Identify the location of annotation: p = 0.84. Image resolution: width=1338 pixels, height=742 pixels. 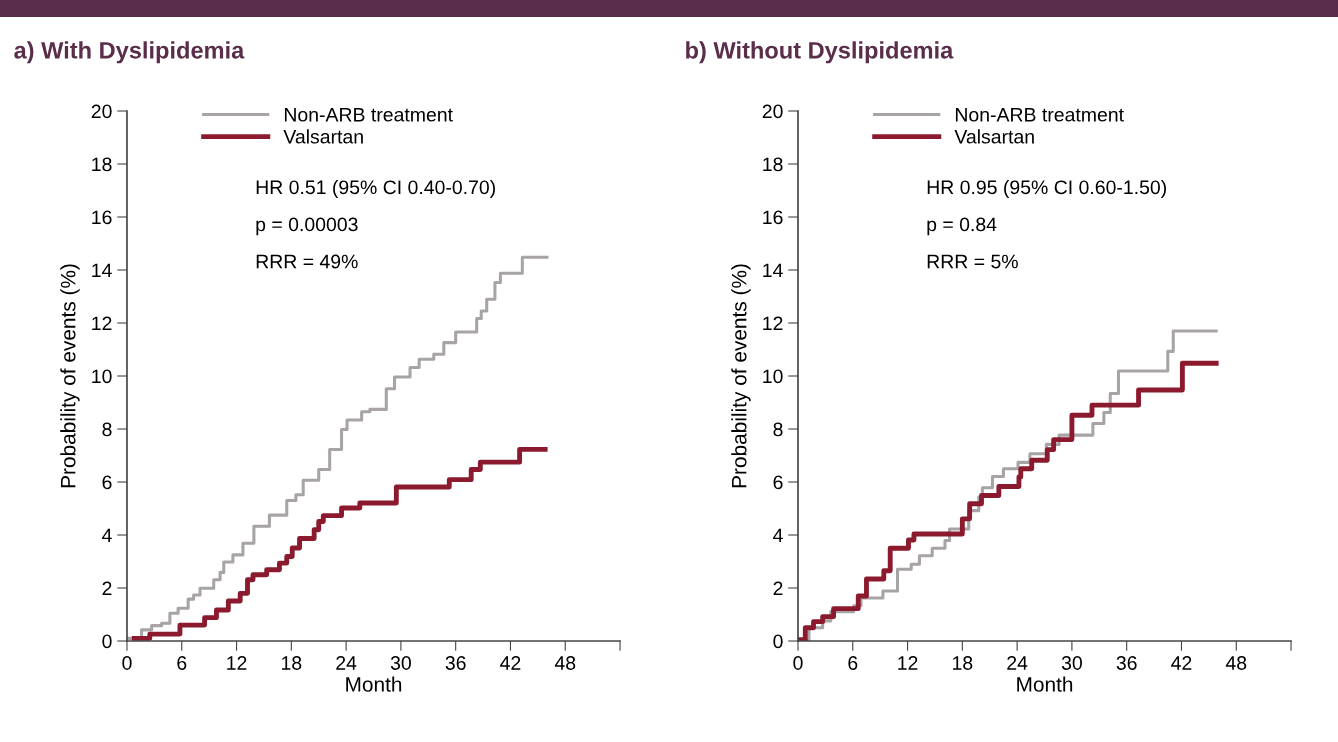
(962, 226).